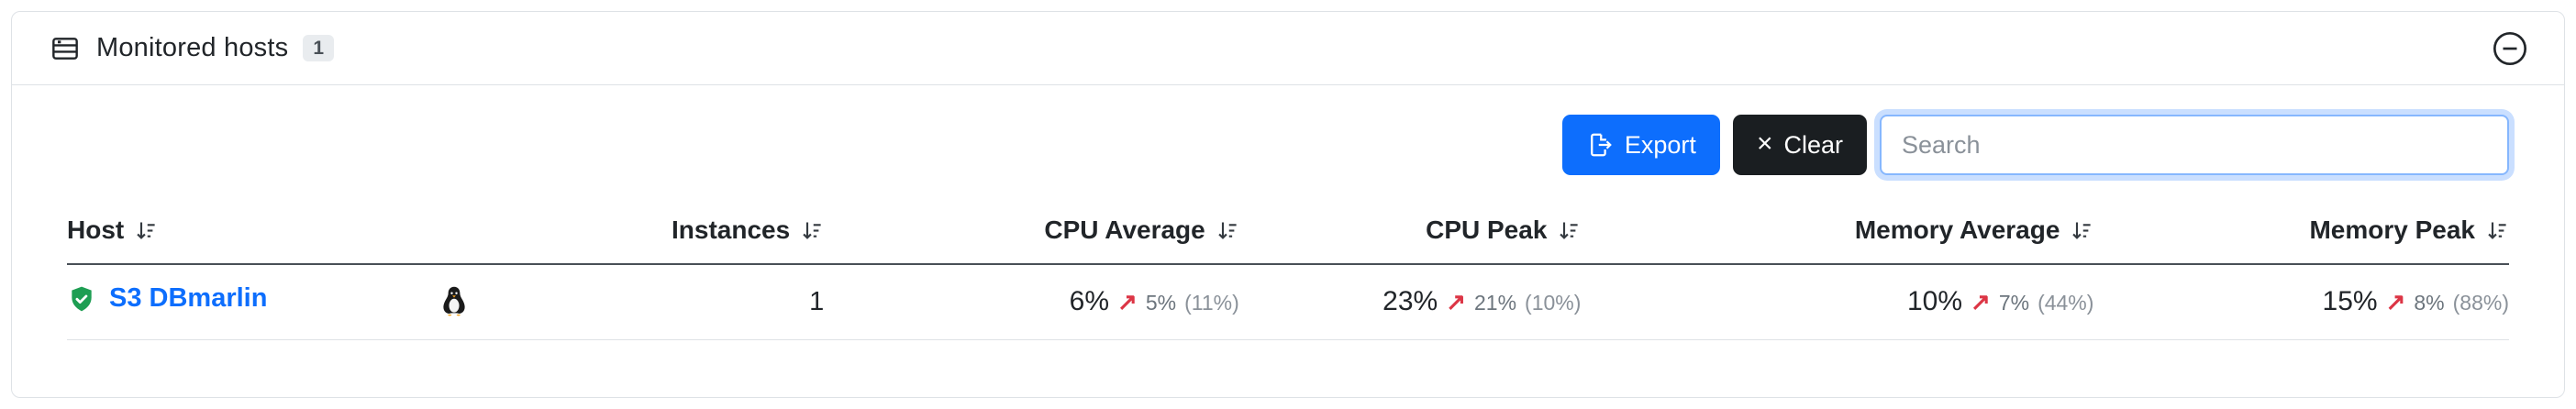 This screenshot has height=409, width=2576. Describe the element at coordinates (82, 298) in the screenshot. I see `shield-check-icon` at that location.